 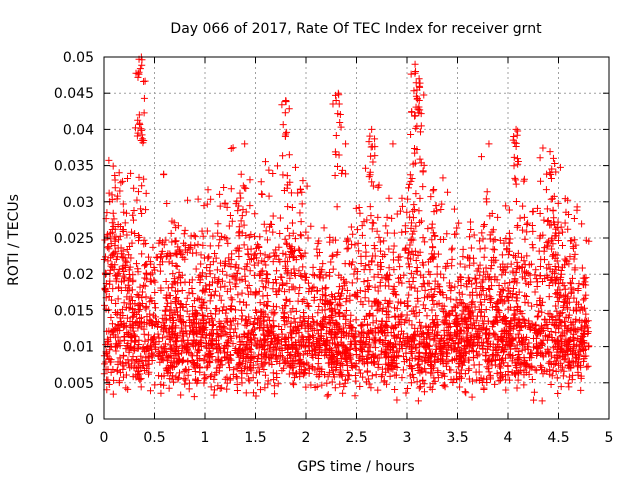 I want to click on x-tick-label: 1, so click(x=205, y=438).